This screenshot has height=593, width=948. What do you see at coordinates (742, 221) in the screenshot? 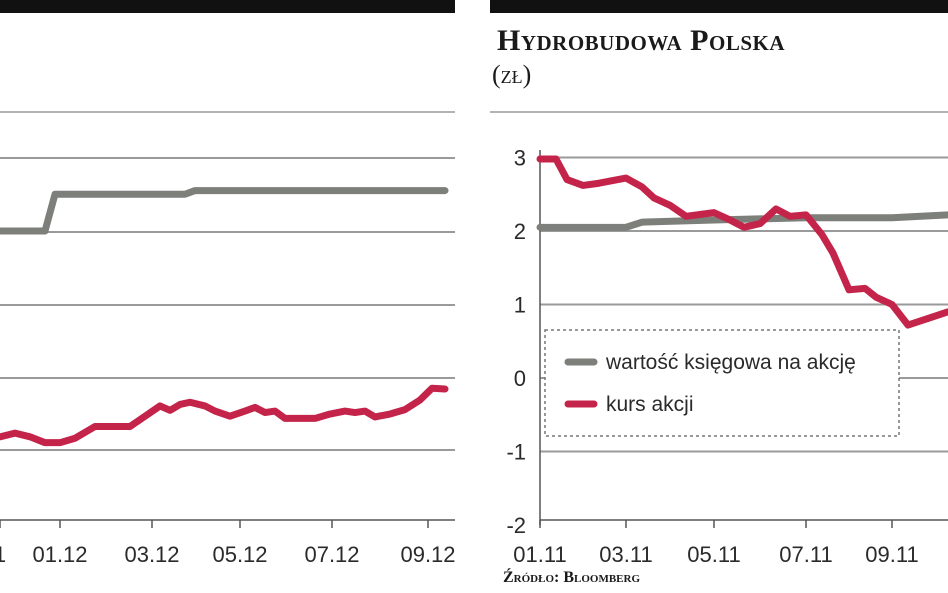
I see `right-book-value-line` at bounding box center [742, 221].